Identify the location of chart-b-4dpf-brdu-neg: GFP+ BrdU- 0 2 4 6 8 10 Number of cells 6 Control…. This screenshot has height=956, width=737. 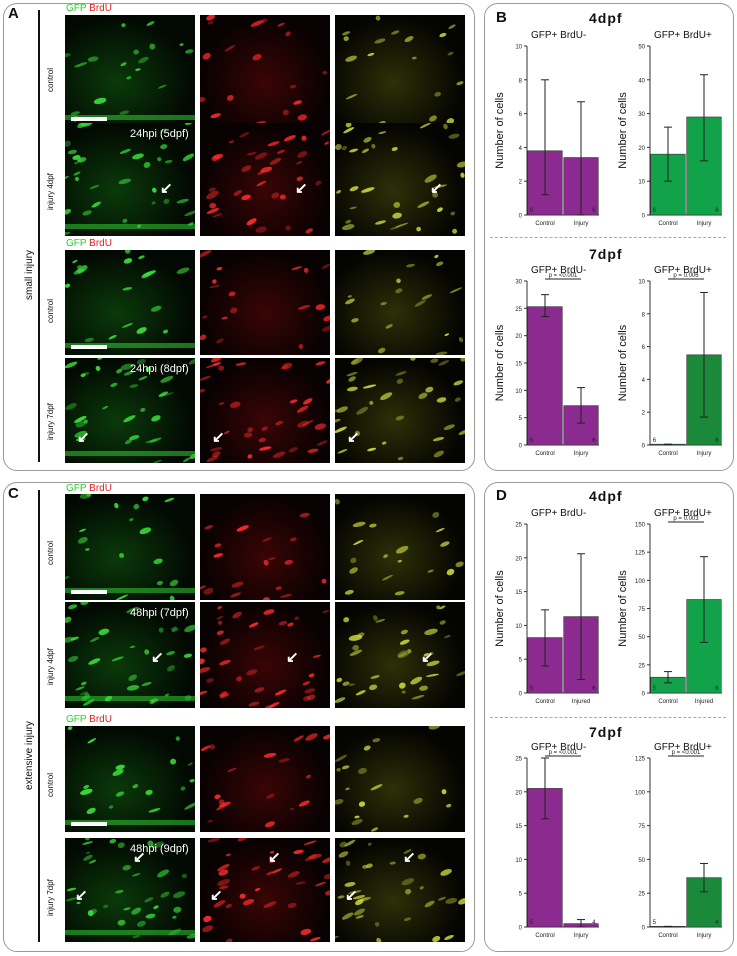
(547, 132).